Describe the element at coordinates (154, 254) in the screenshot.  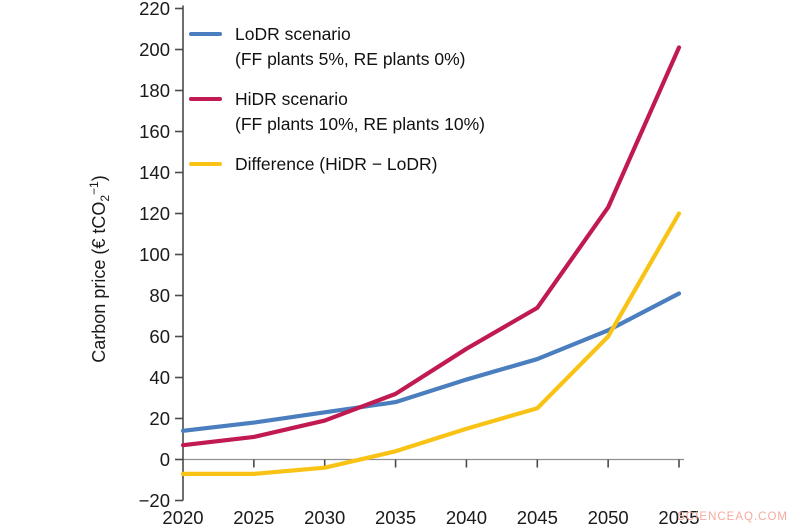
I see `y-tick-label: 100` at that location.